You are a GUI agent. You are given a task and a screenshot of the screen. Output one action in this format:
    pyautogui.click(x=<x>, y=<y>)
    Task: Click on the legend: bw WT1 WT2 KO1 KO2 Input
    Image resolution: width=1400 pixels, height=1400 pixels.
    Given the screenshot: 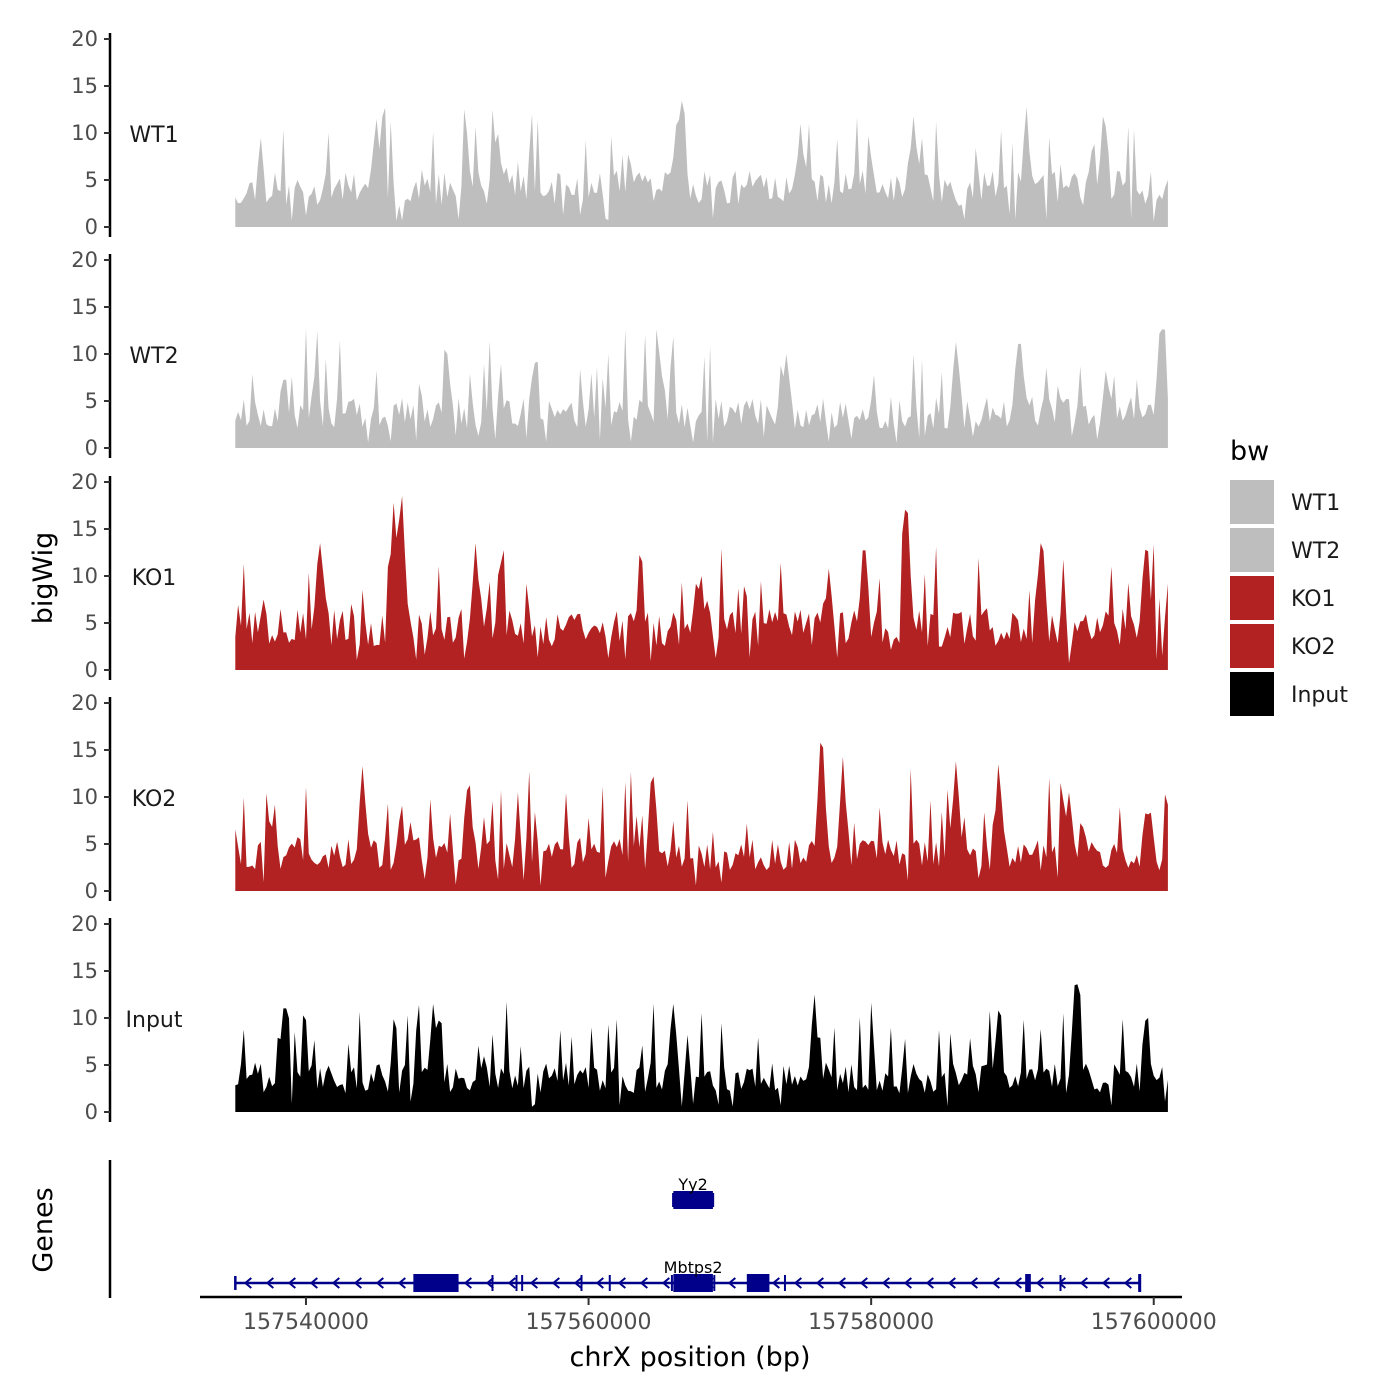 What is the action you would take?
    pyautogui.click(x=1289, y=576)
    